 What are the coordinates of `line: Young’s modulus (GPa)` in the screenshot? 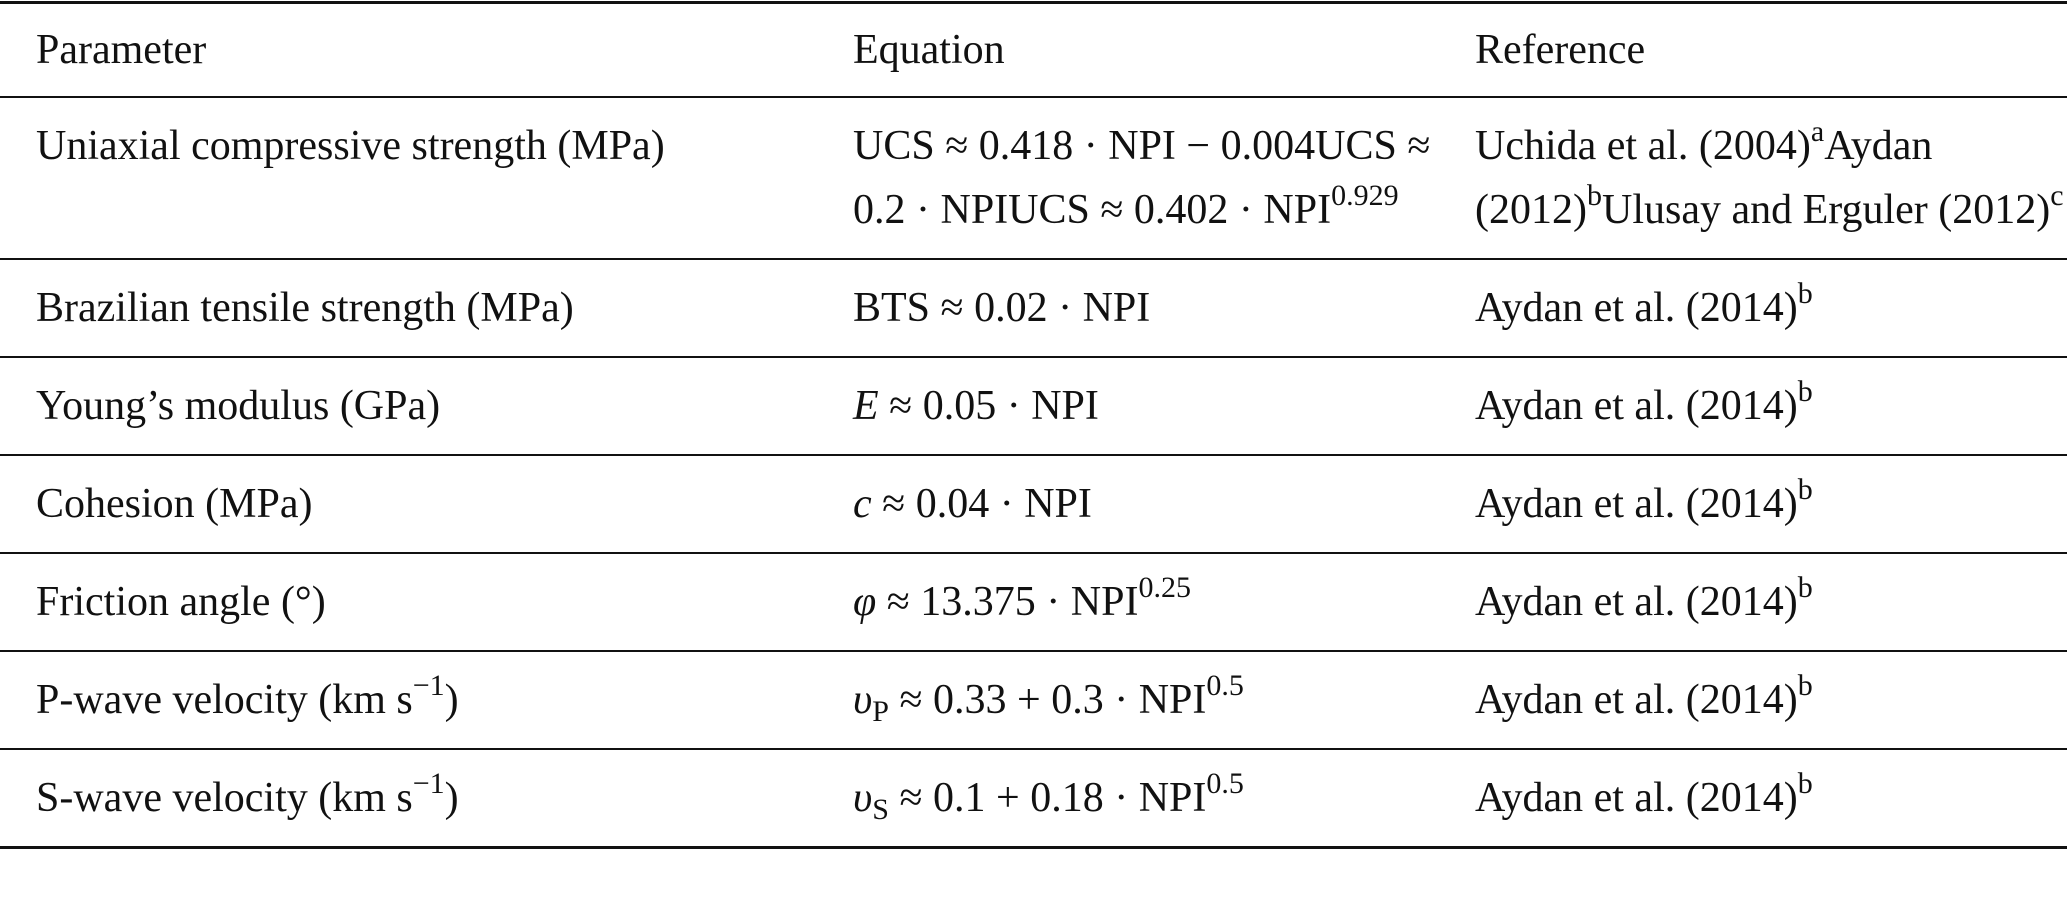 It's located at (238, 406).